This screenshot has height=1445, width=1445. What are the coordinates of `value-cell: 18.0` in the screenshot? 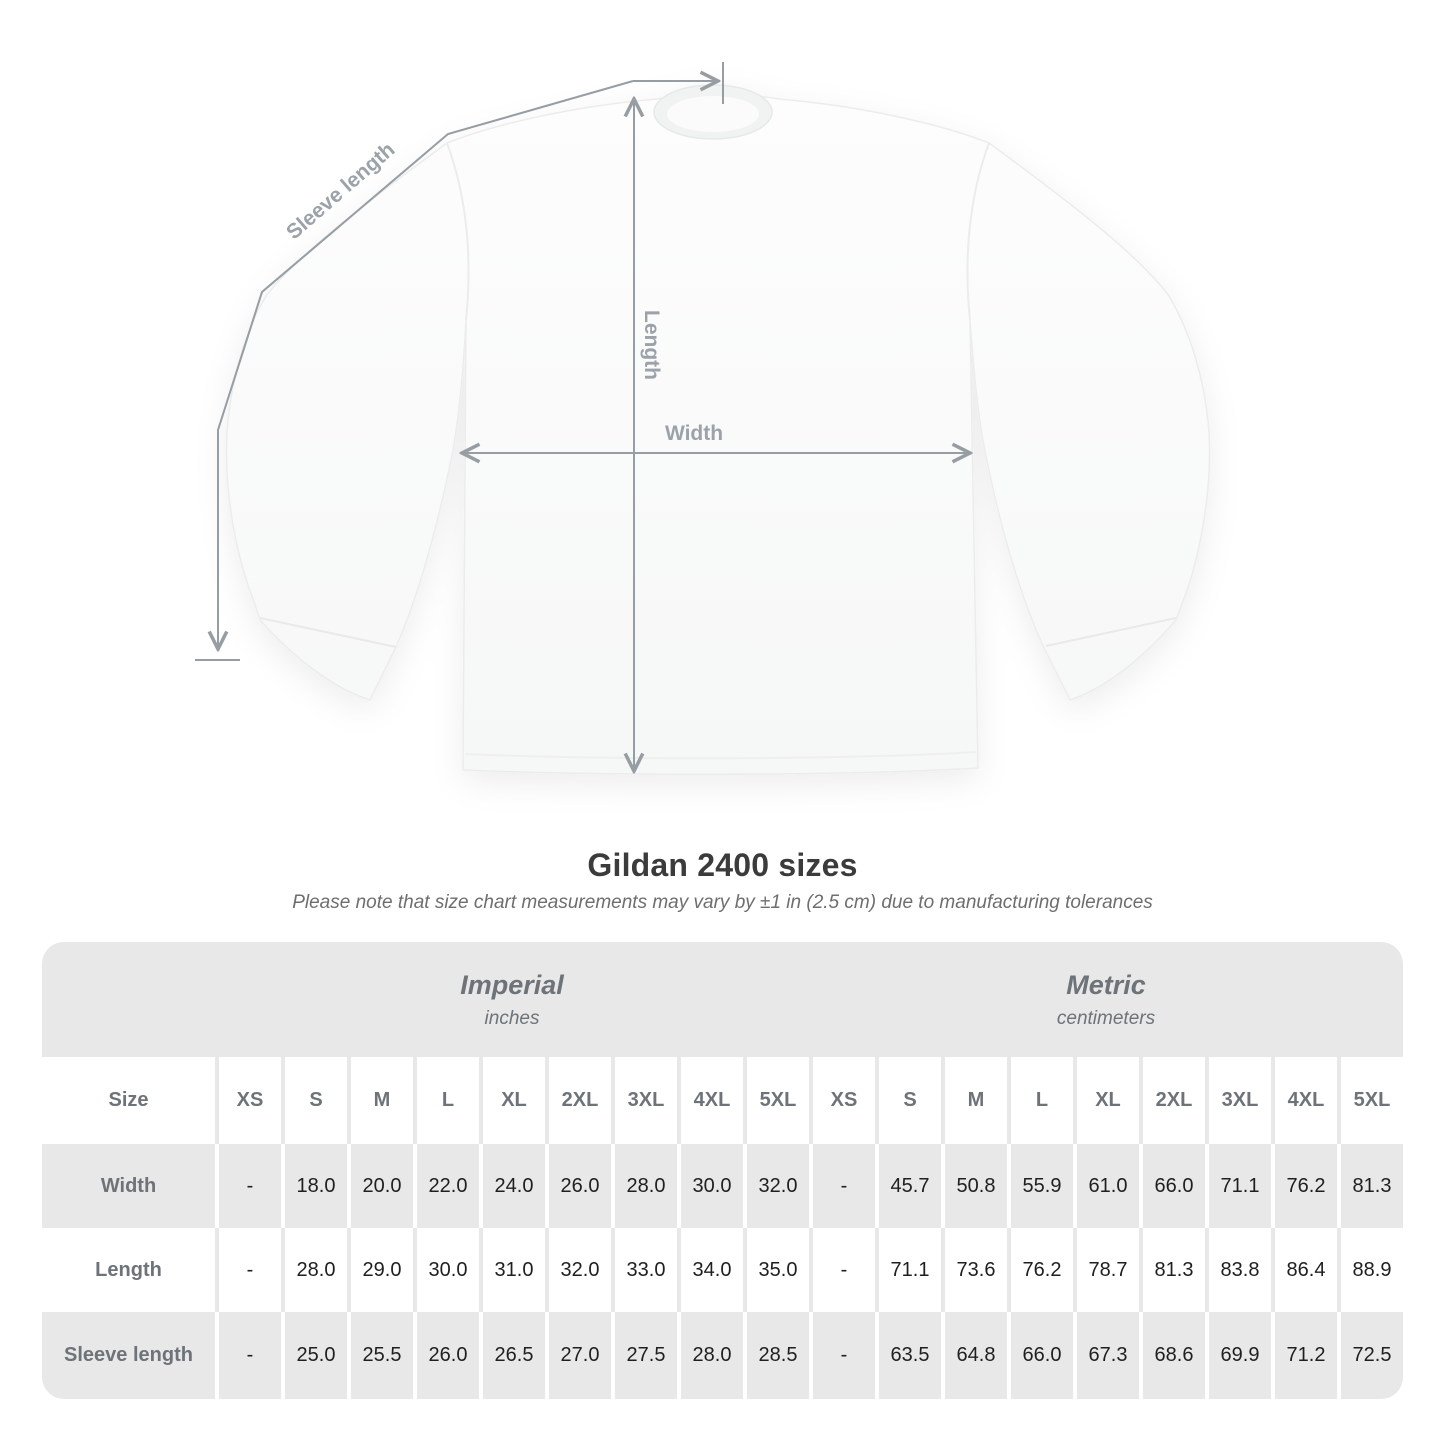 It's located at (314, 1186).